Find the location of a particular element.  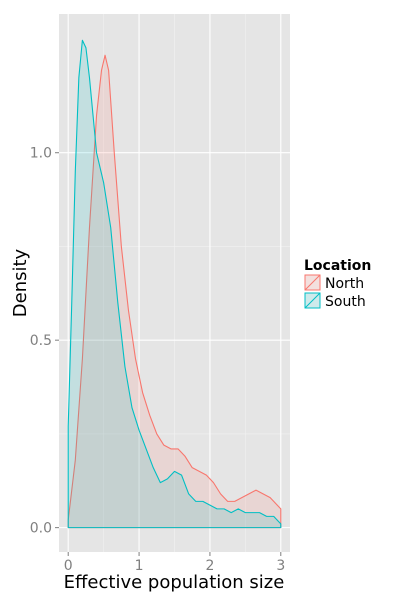

y-tick-label: 0.5 is located at coordinates (41, 341).